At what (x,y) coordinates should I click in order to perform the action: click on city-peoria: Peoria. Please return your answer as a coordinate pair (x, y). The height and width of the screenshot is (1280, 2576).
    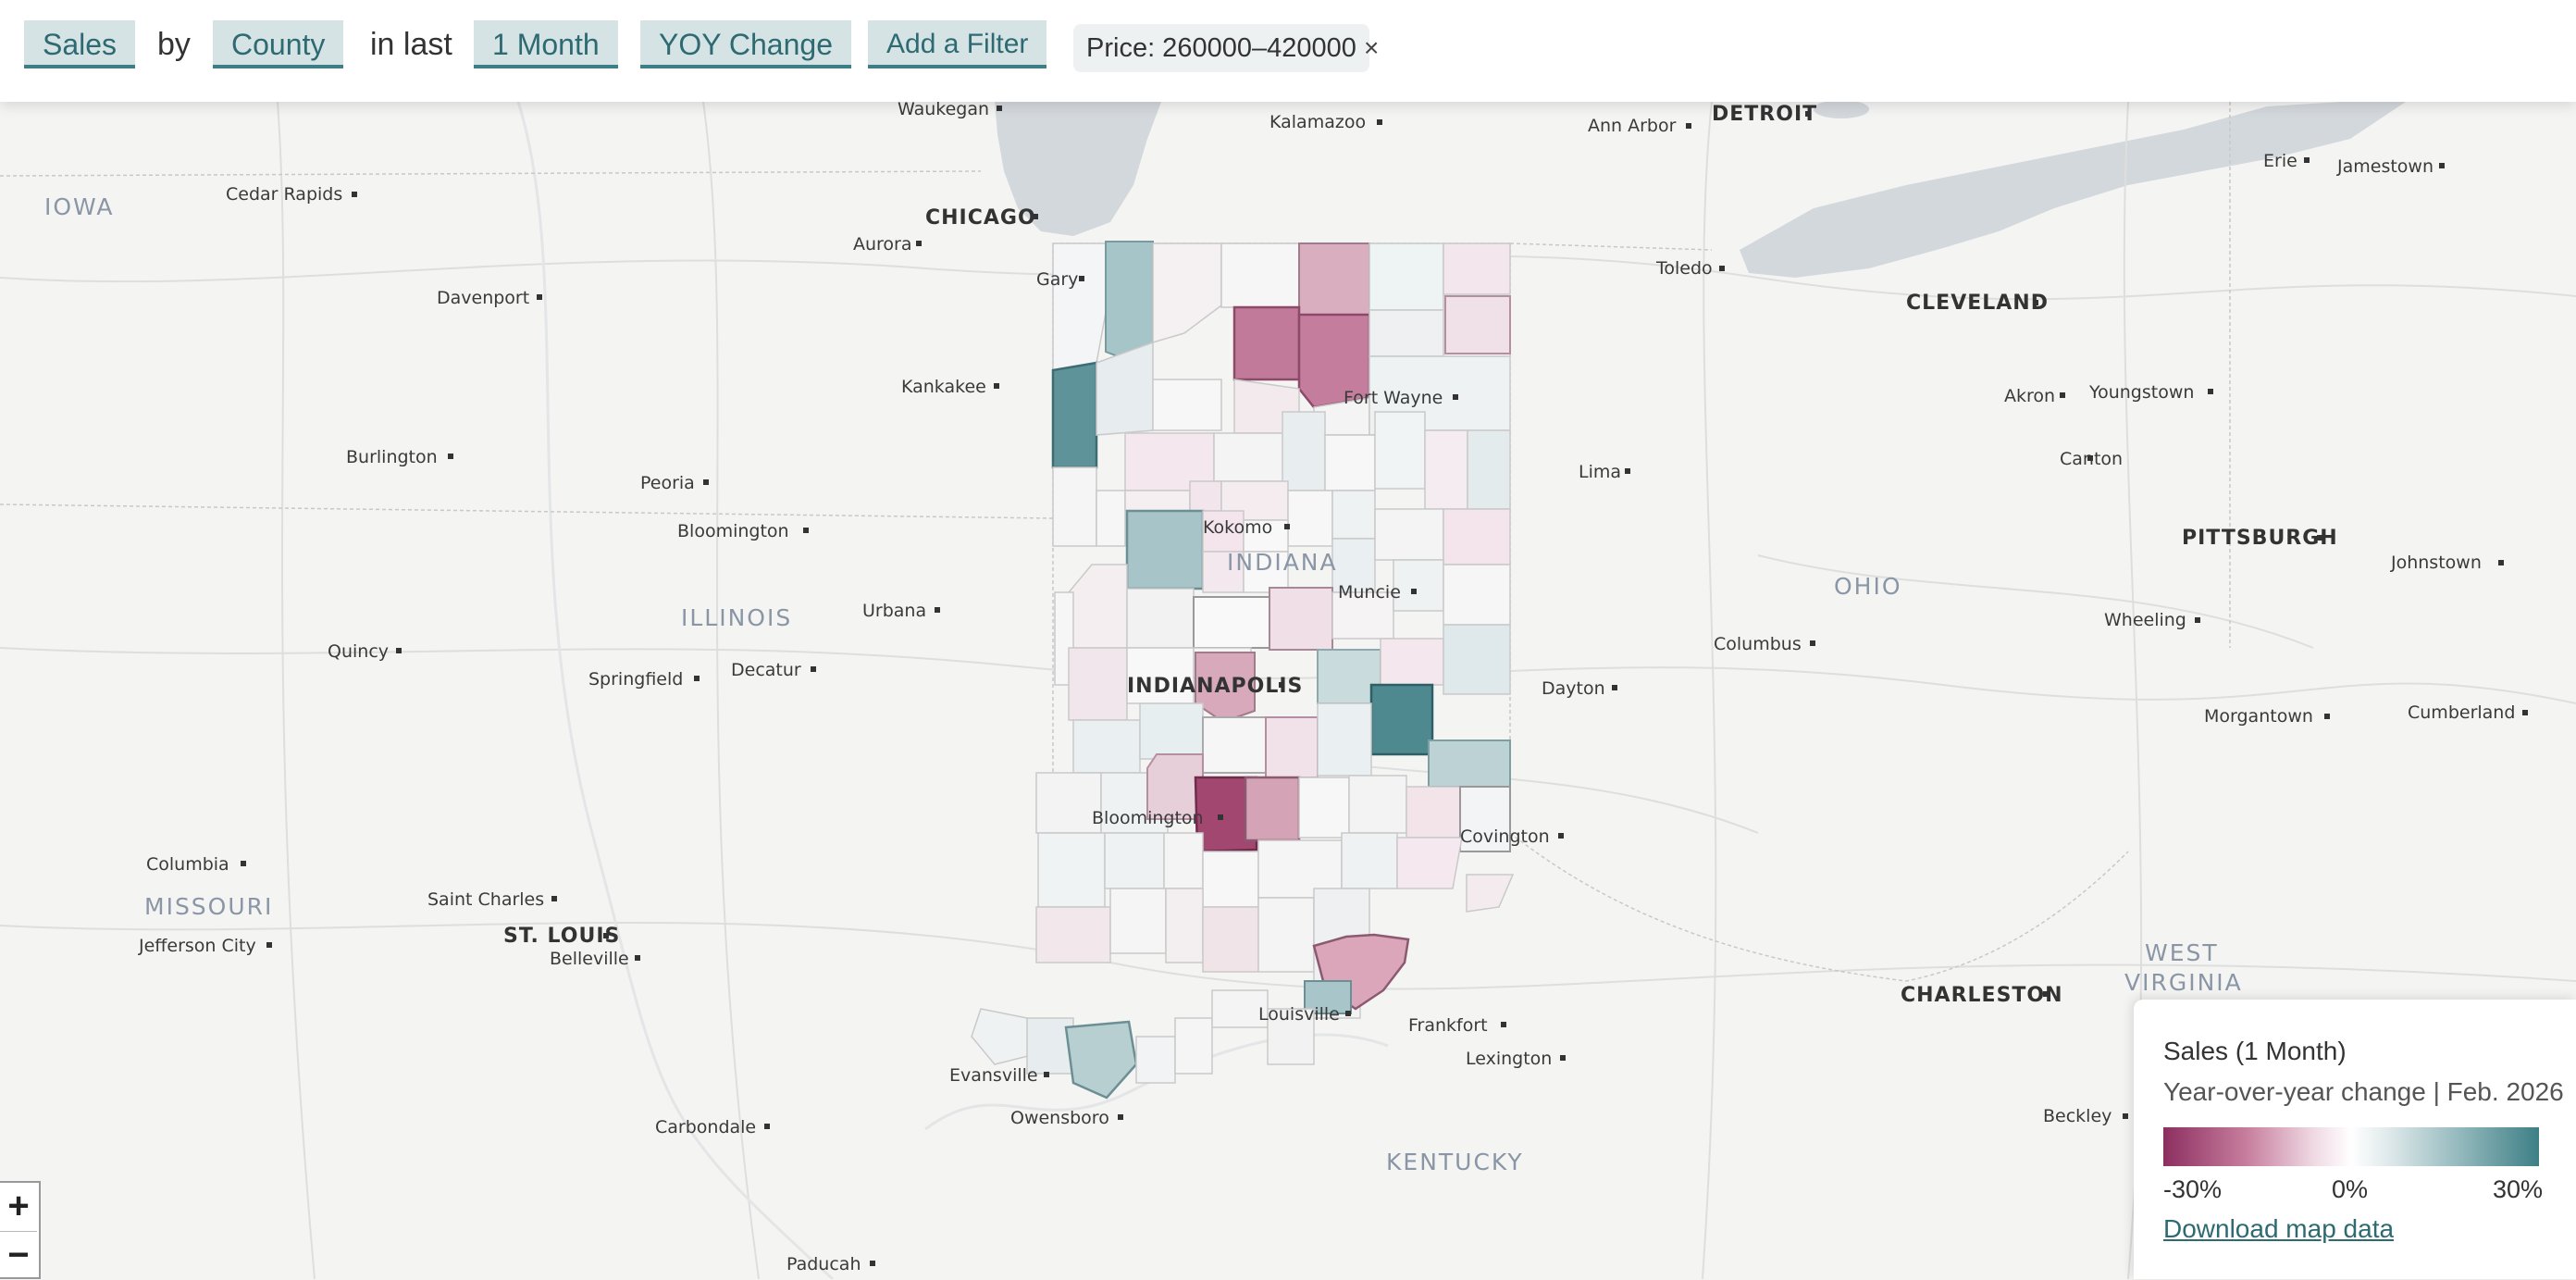
    Looking at the image, I should click on (667, 483).